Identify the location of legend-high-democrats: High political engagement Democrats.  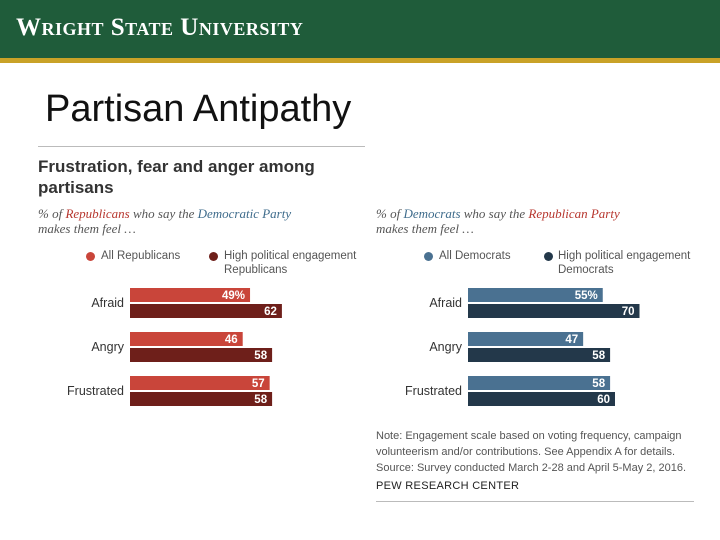
(633, 263).